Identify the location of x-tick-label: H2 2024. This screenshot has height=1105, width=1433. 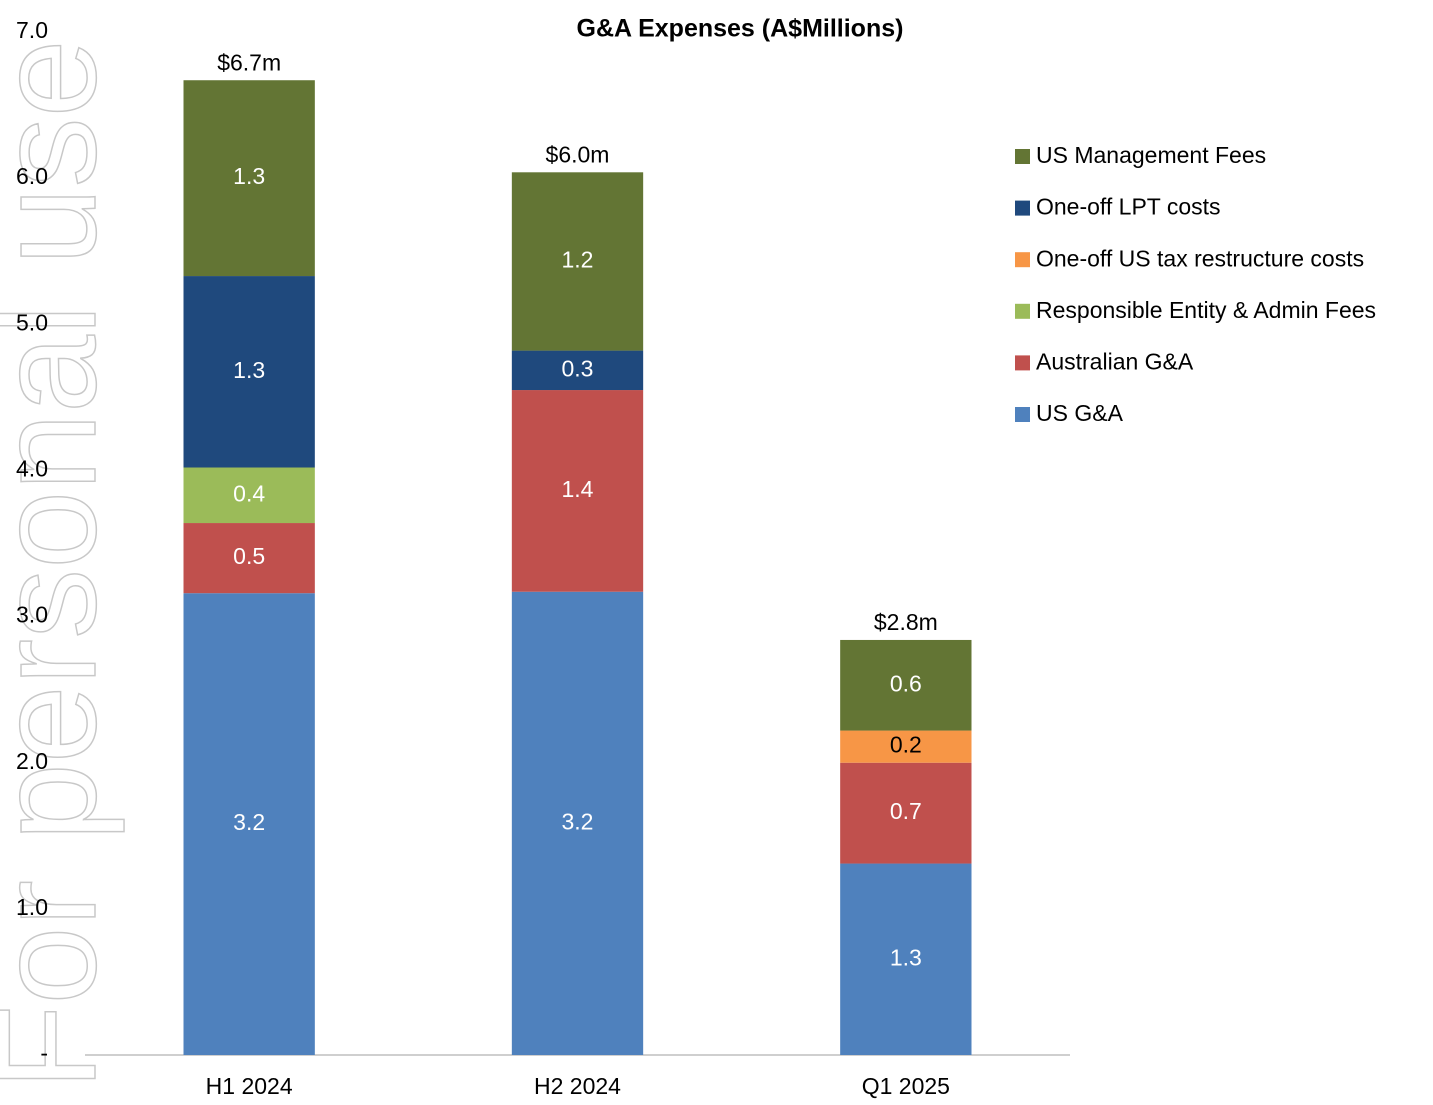
(577, 1086).